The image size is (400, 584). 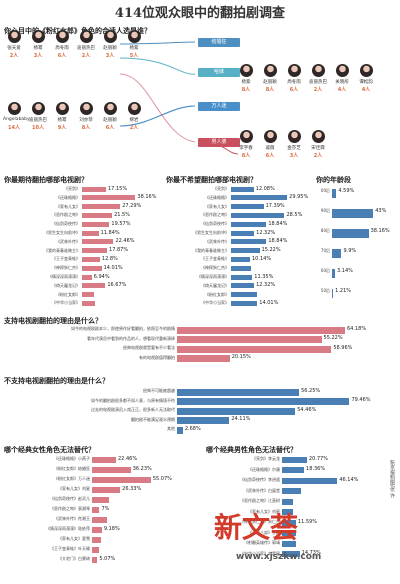 I want to click on q5-question: 支持电视剧翻拍的理由是什么？, so click(x=53, y=321).